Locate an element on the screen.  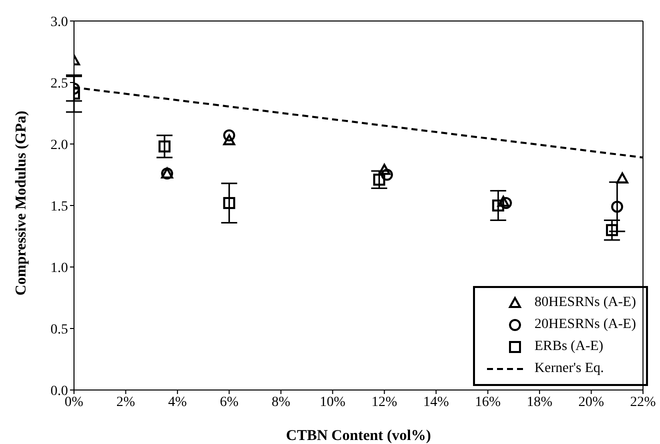
legend-label: Kerner's Eq. is located at coordinates (569, 369).